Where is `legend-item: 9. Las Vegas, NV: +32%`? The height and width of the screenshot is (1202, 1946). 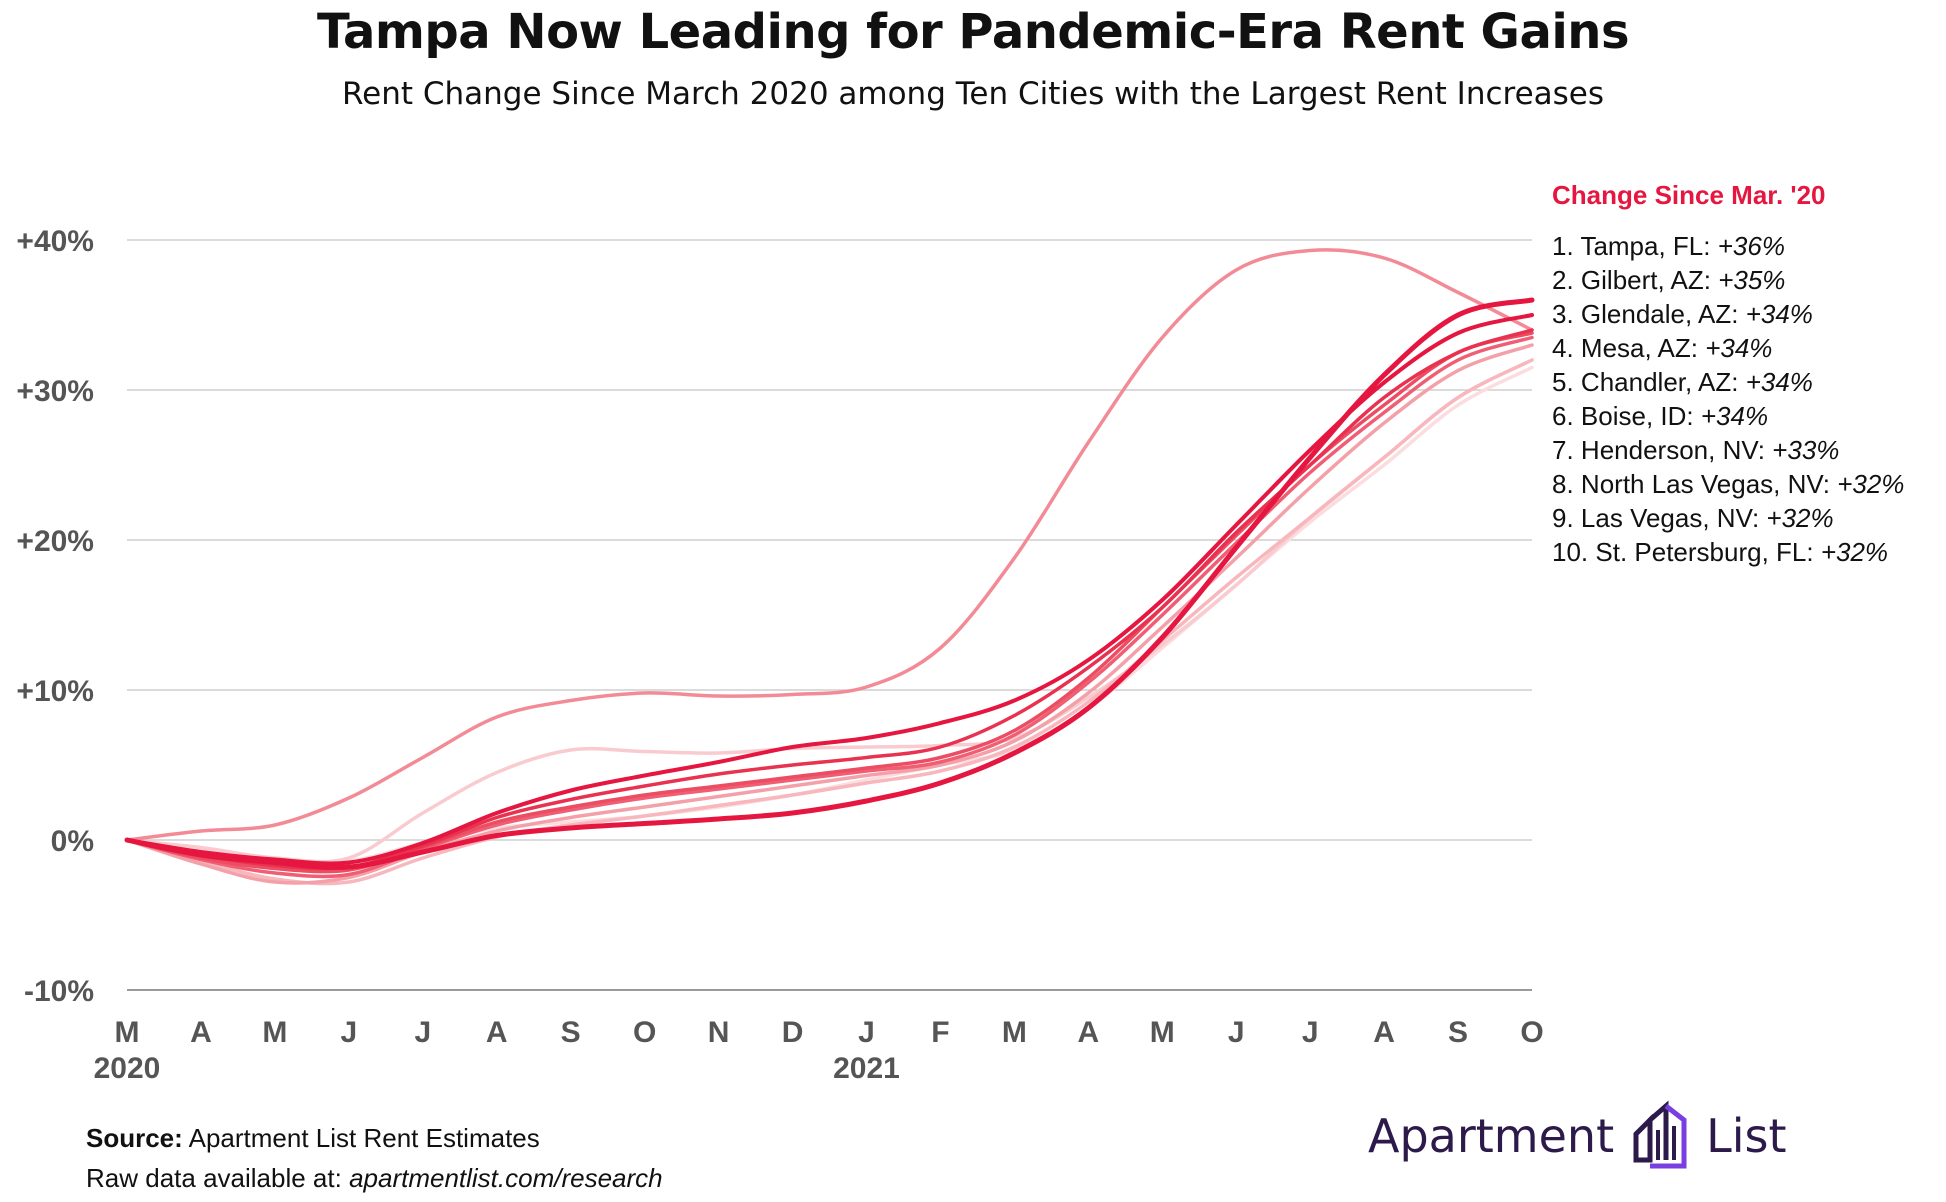
legend-item: 9. Las Vegas, NV: +32% is located at coordinates (1728, 518).